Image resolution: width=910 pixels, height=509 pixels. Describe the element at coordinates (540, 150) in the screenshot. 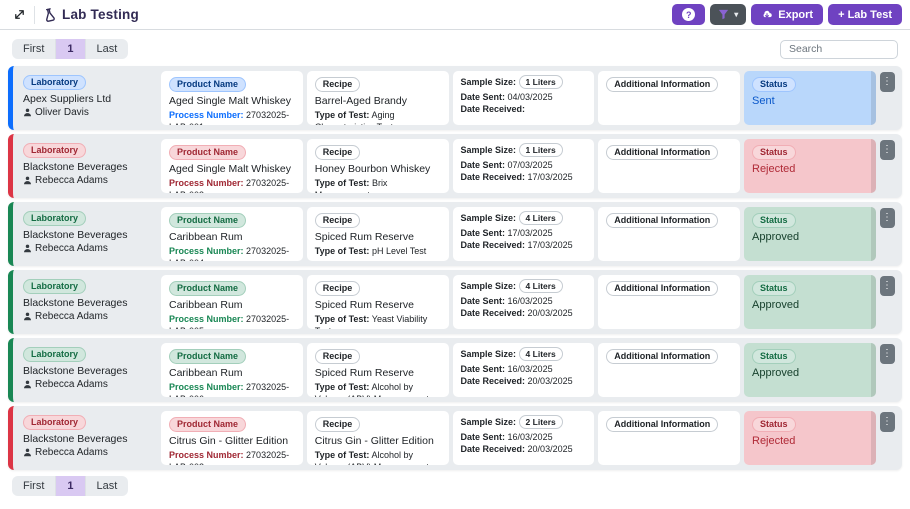

I see `sample-size-badge: 1 Liters` at that location.